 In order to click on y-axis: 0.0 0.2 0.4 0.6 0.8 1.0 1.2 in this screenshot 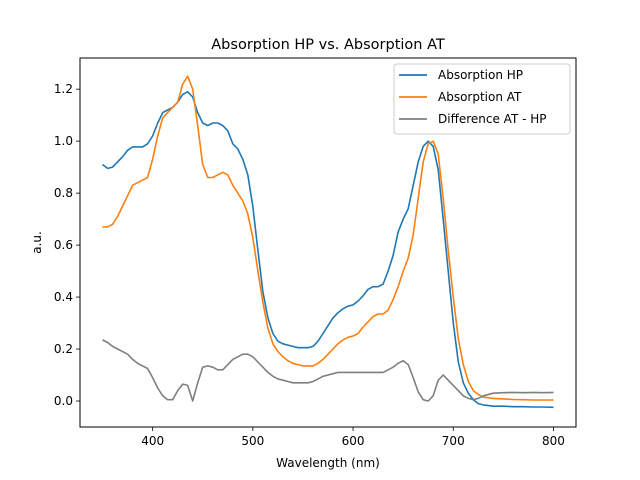, I will do `click(67, 245)`.